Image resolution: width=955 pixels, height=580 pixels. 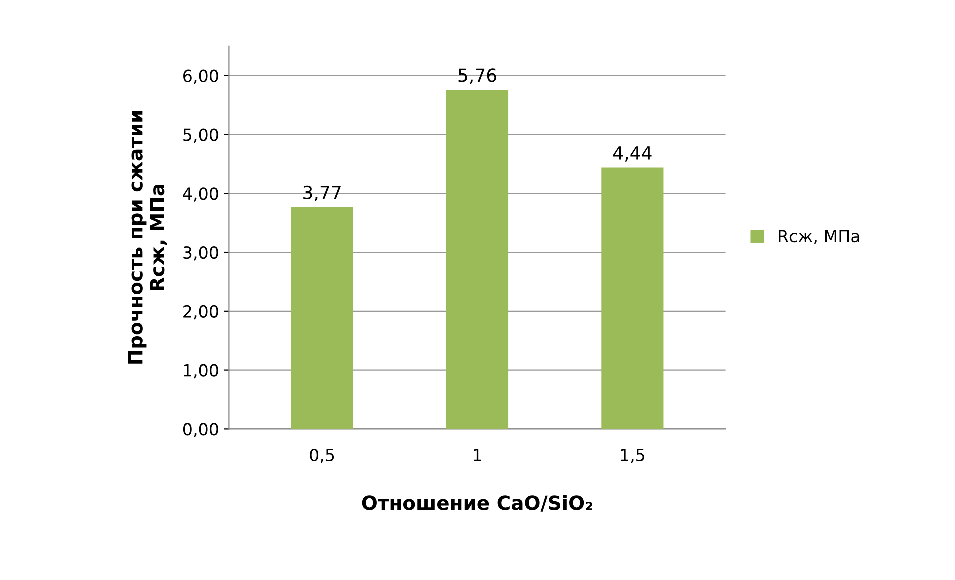 I want to click on legend-label: Rсж, МПа, so click(x=819, y=237).